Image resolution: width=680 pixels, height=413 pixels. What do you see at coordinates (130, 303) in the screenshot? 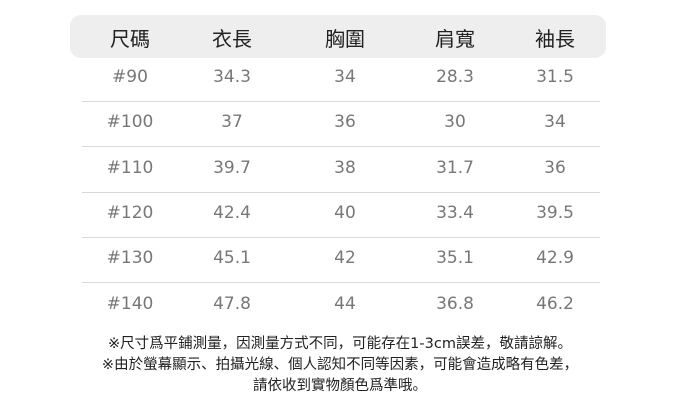
I see `table-cell: #140` at bounding box center [130, 303].